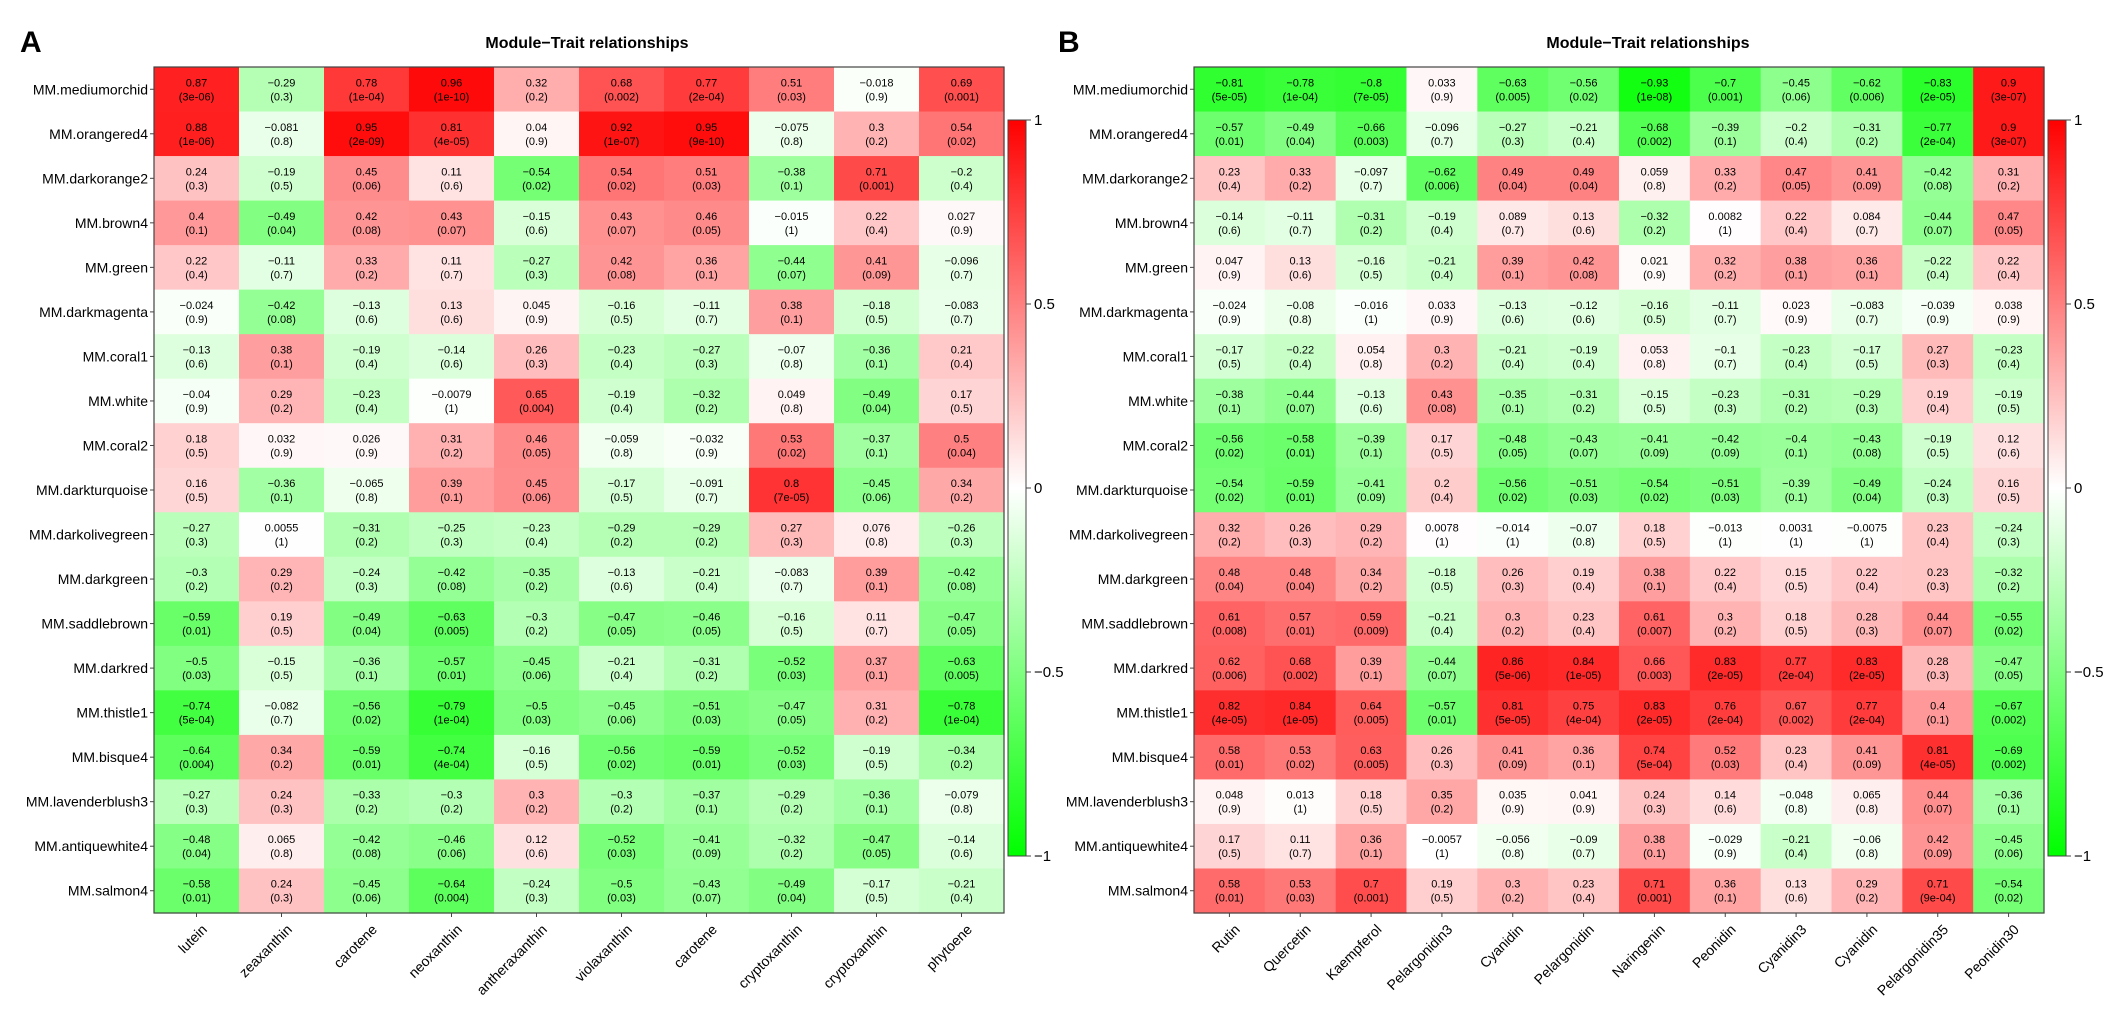  What do you see at coordinates (877, 306) in the screenshot?
I see `cell-value-label: −0.18` at bounding box center [877, 306].